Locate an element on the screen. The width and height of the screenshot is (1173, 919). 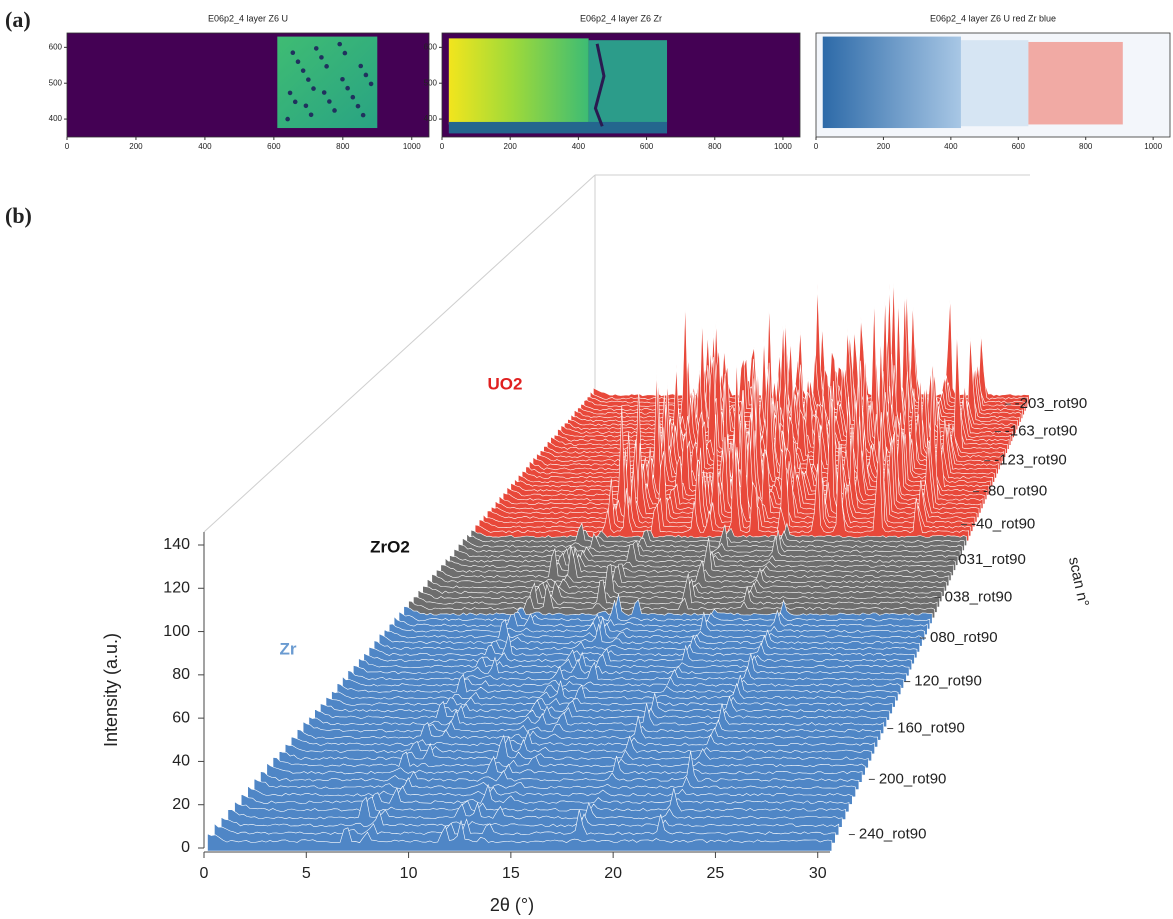
x-tick-label: 20 is located at coordinates (613, 873).